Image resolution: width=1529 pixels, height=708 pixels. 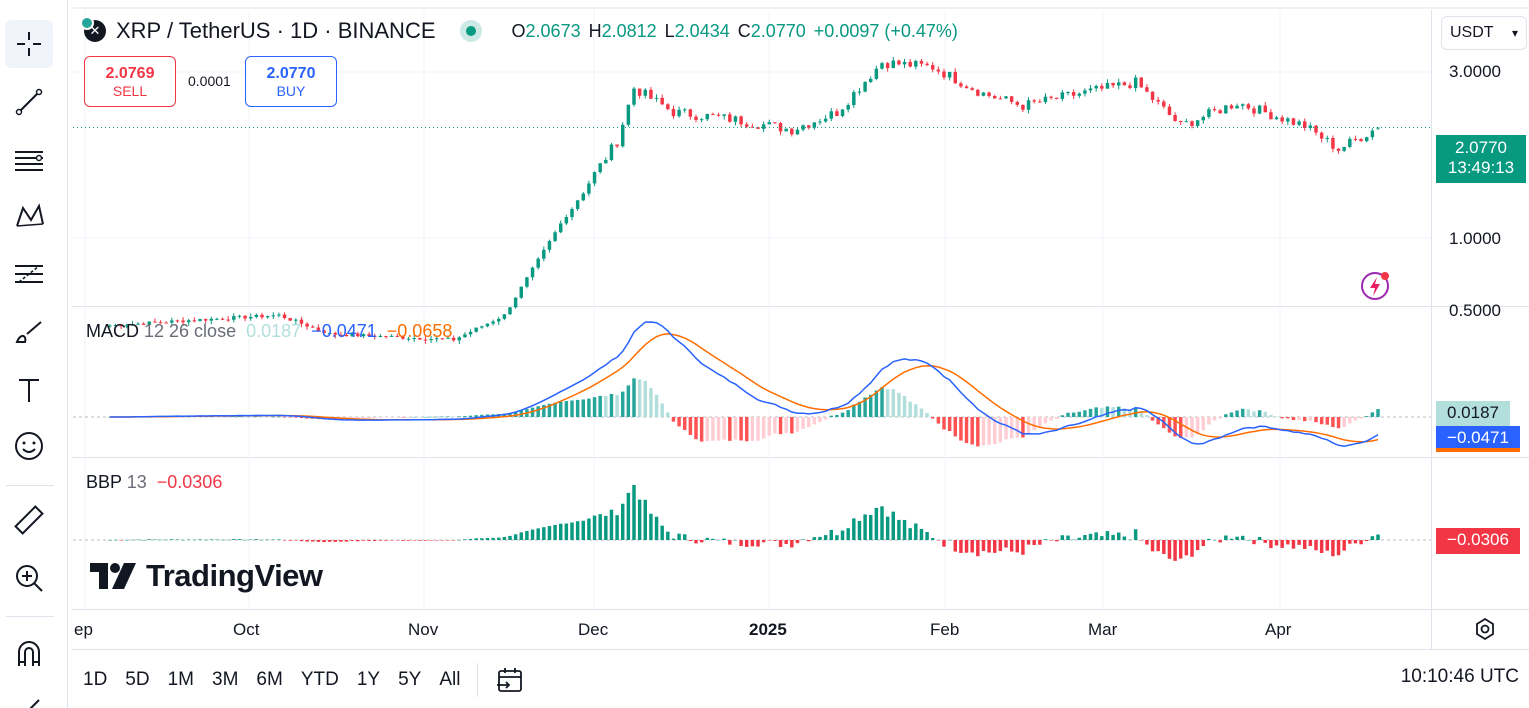 What do you see at coordinates (154, 482) in the screenshot?
I see `bbp-legend: BBP 13 −0.0306` at bounding box center [154, 482].